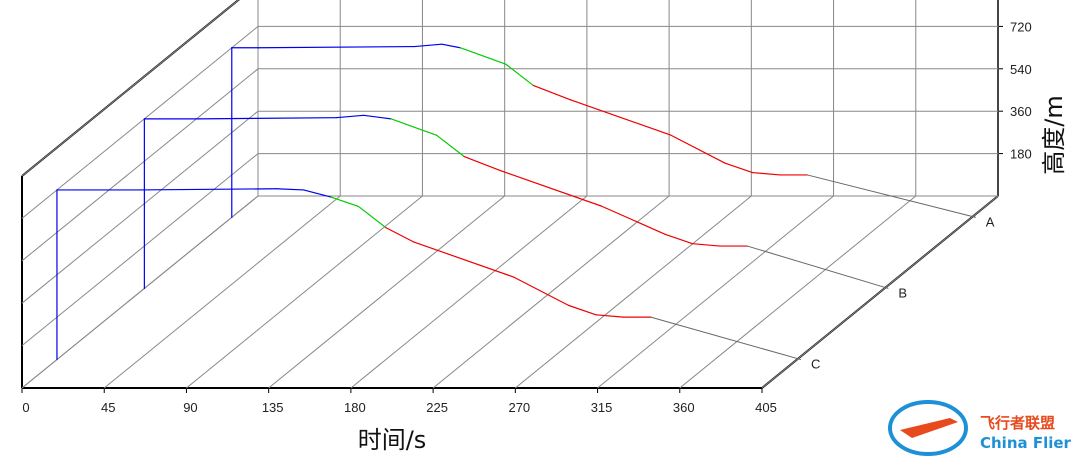  Describe the element at coordinates (902, 292) in the screenshot. I see `series-label-B: B` at that location.